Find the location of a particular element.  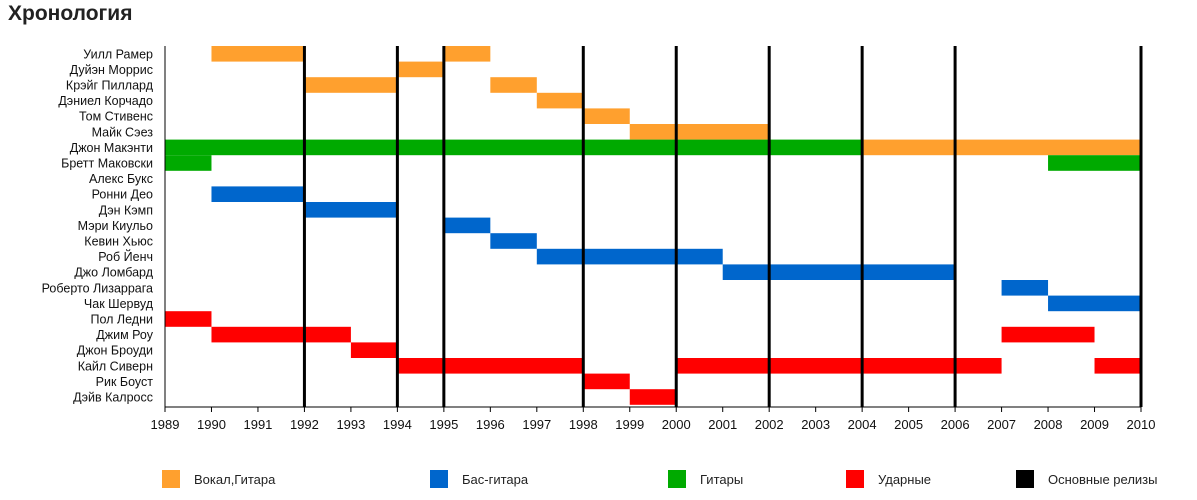

legend-item-vocals: Вокал,Гитара is located at coordinates (218, 479).